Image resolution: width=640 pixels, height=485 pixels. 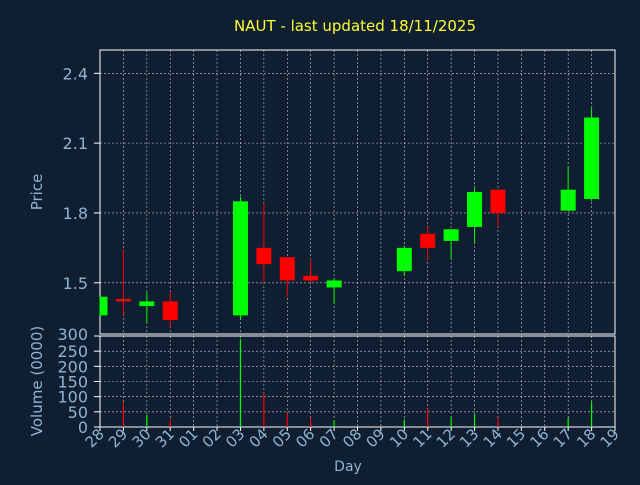 I want to click on price-axis-label: Price, so click(x=37, y=192).